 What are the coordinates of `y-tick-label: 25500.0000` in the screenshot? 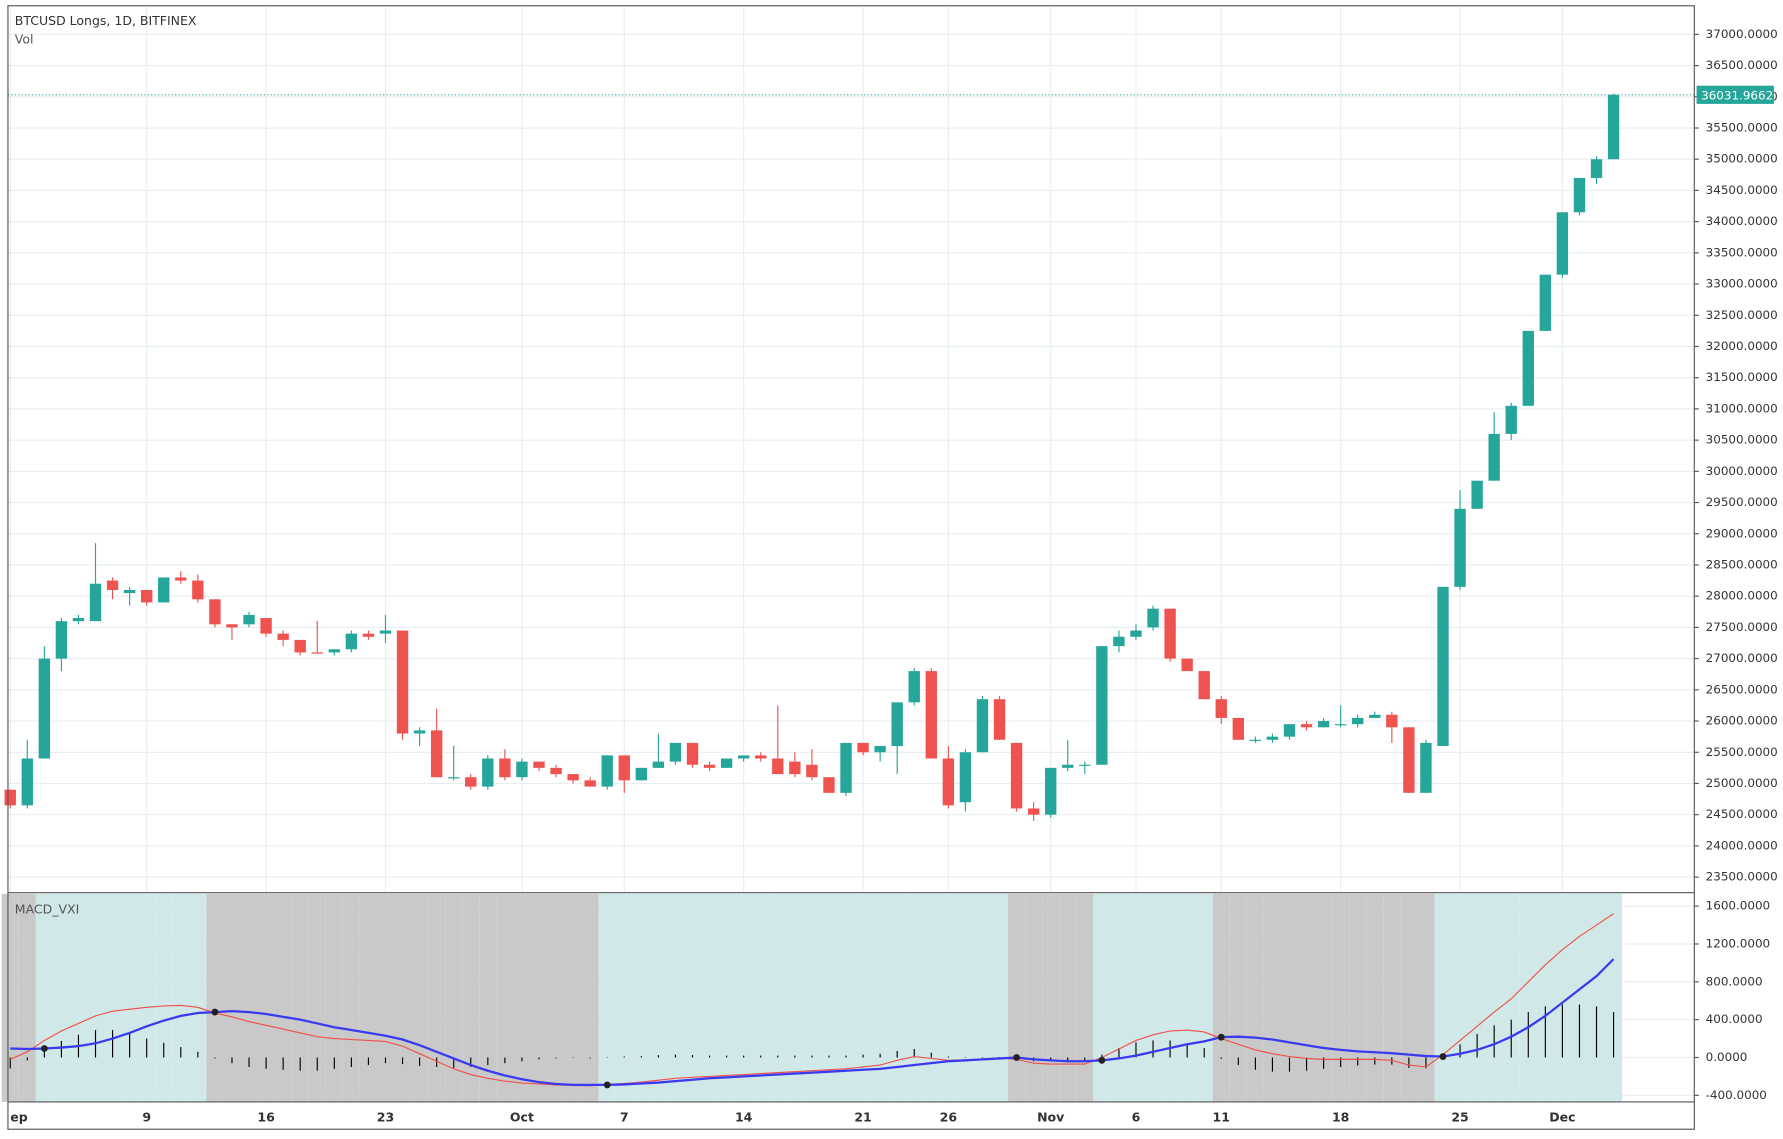 It's located at (1742, 752).